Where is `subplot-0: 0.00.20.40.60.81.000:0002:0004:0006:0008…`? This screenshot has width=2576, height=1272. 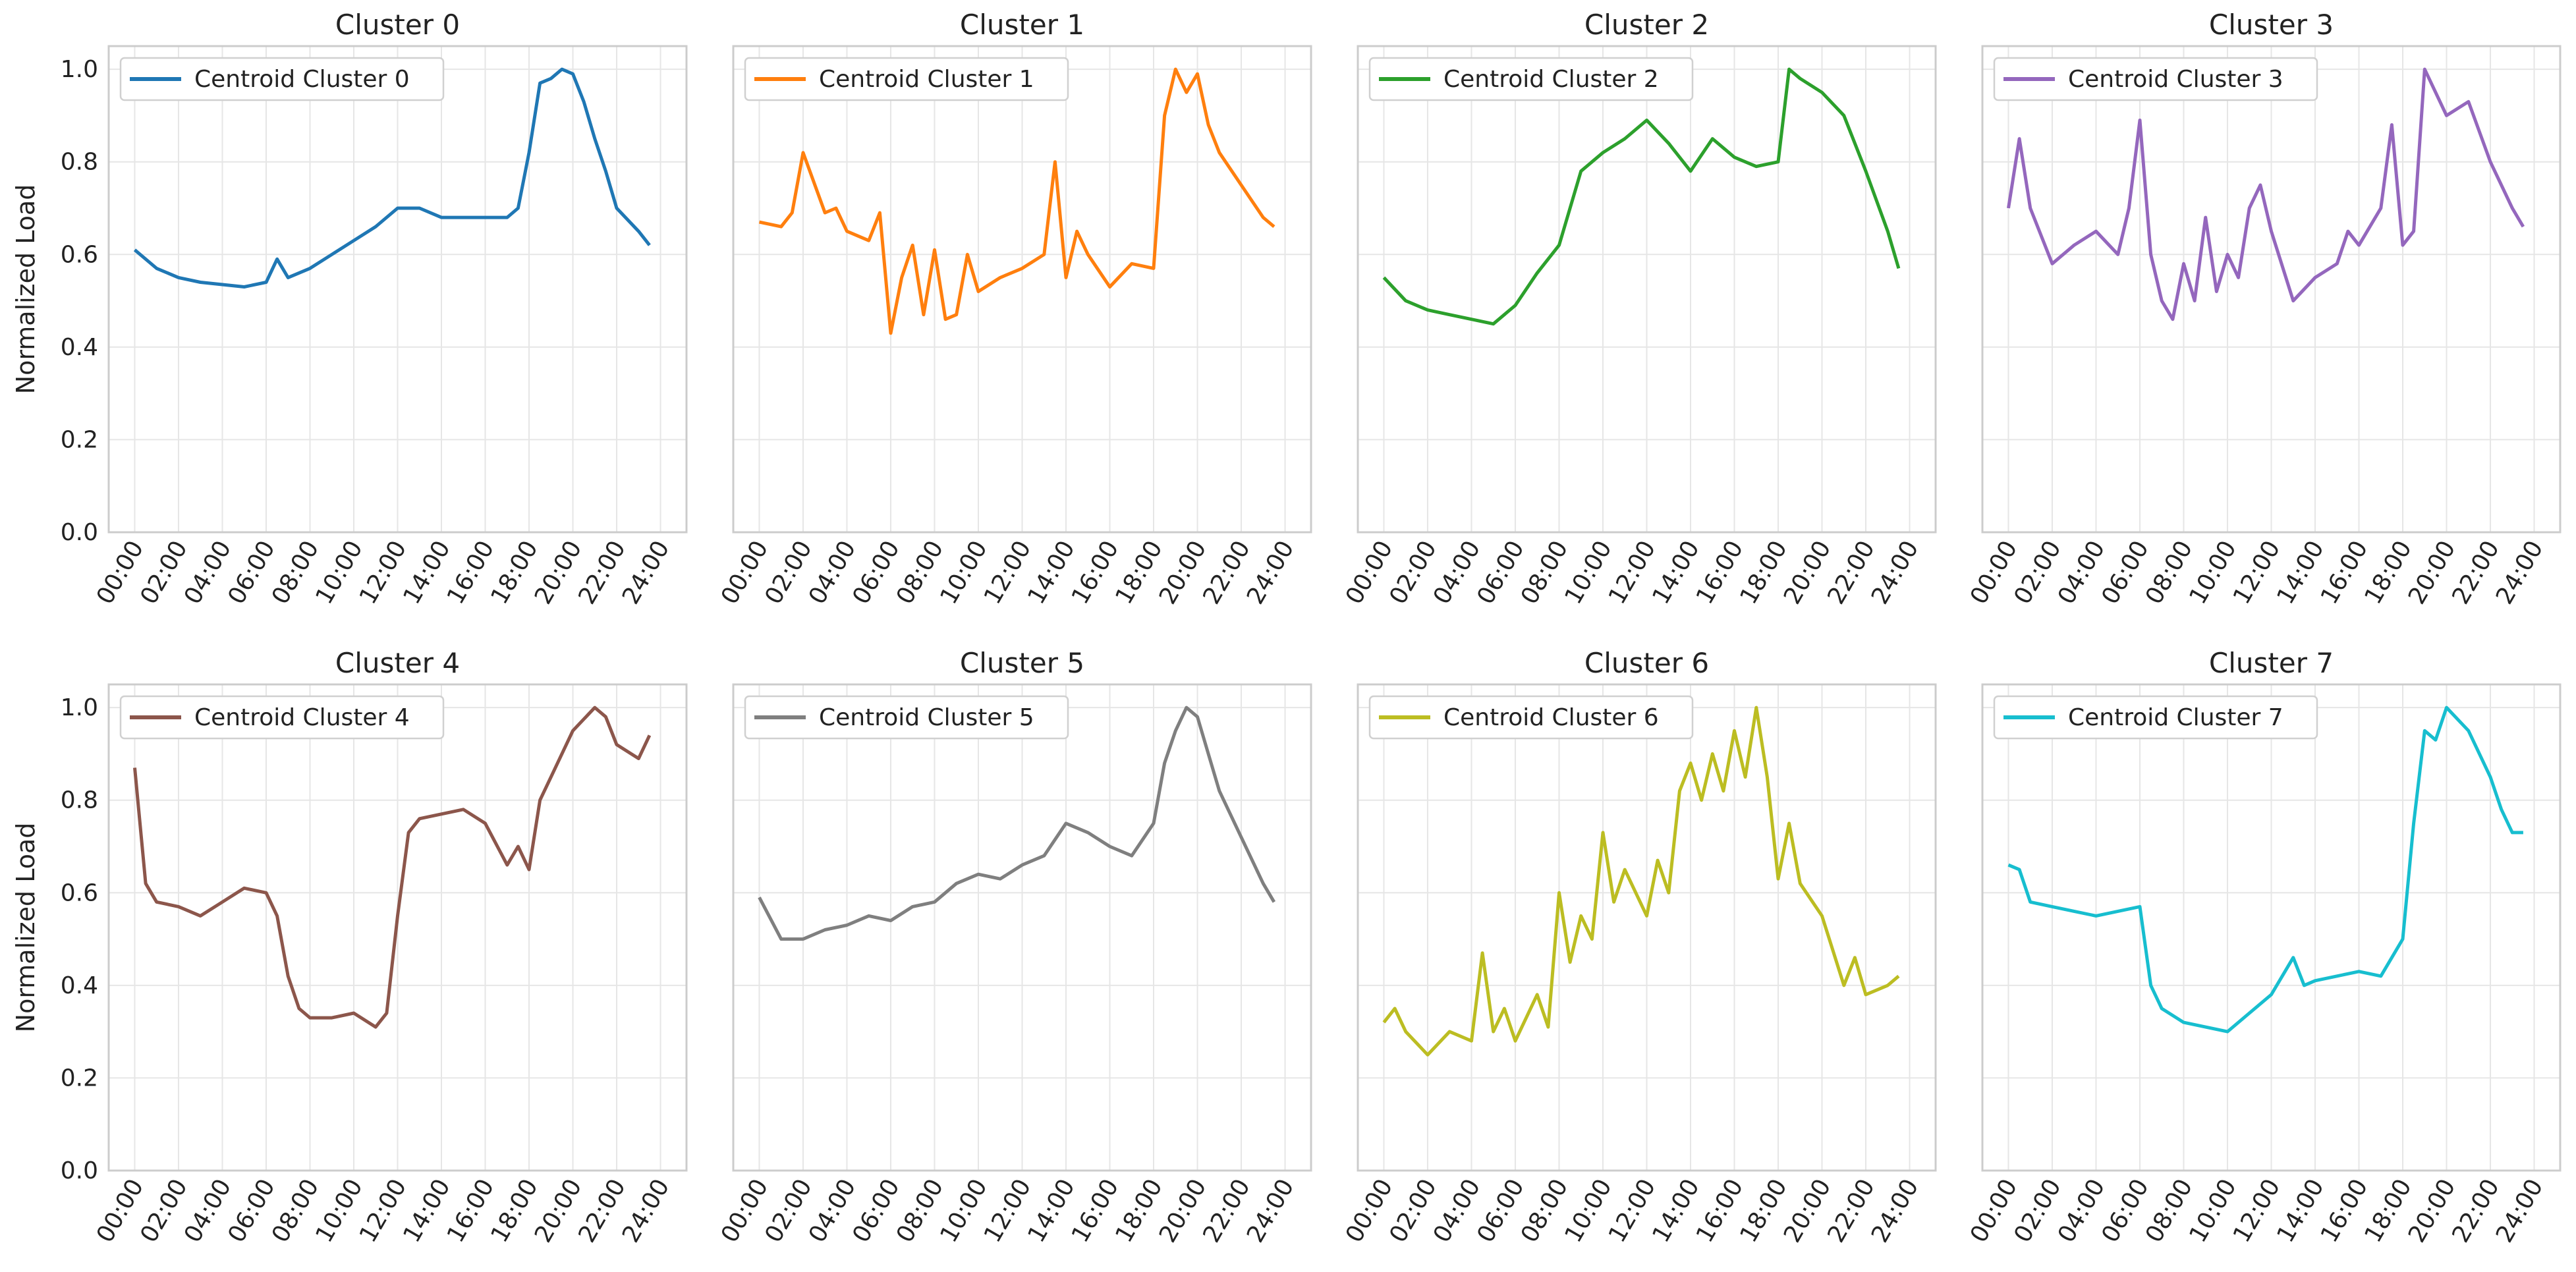 subplot-0: 0.00.20.40.60.81.000:0002:0004:0006:0008… is located at coordinates (349, 309).